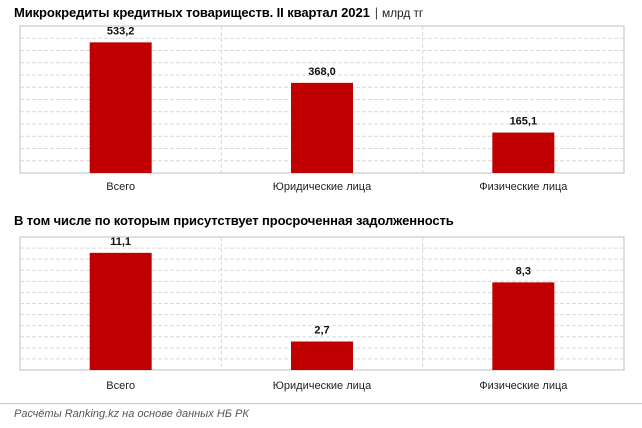  Describe the element at coordinates (120, 242) in the screenshot. I see `data-label: 11,1` at that location.